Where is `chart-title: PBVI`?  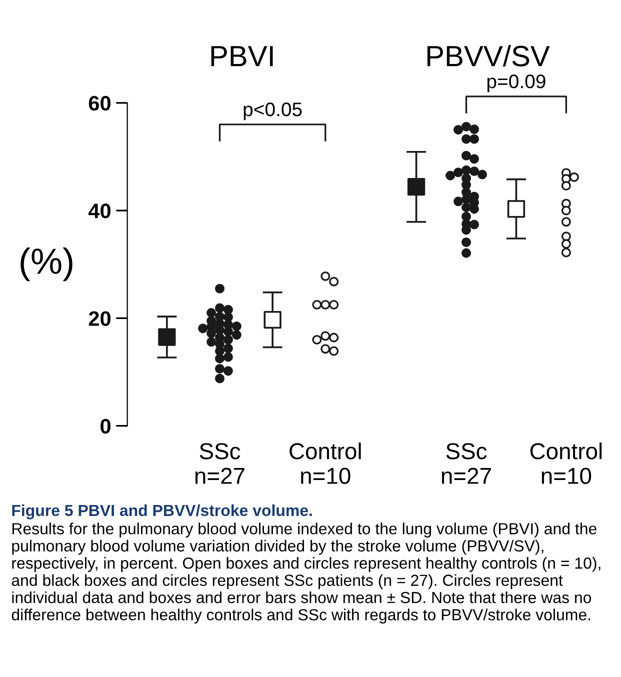 chart-title: PBVI is located at coordinates (242, 56).